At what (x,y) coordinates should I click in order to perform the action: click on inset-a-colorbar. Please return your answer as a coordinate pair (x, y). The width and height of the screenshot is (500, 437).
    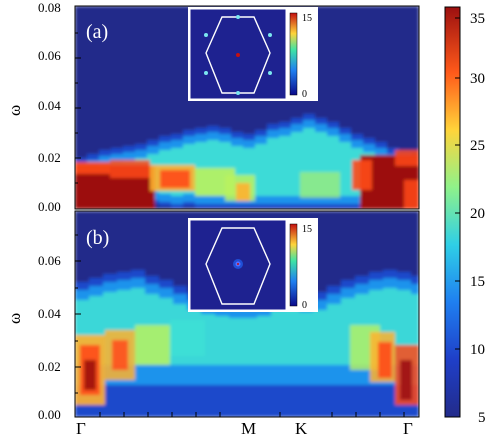
    Looking at the image, I should click on (293, 54).